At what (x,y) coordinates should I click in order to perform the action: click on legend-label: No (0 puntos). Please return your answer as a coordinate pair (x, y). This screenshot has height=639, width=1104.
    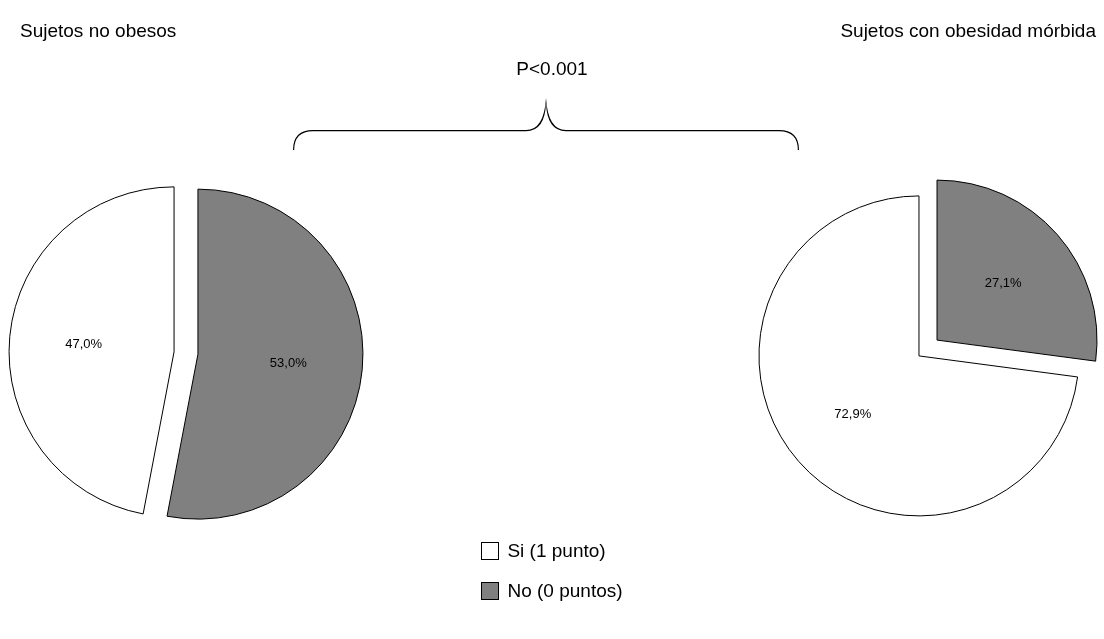
    Looking at the image, I should click on (565, 591).